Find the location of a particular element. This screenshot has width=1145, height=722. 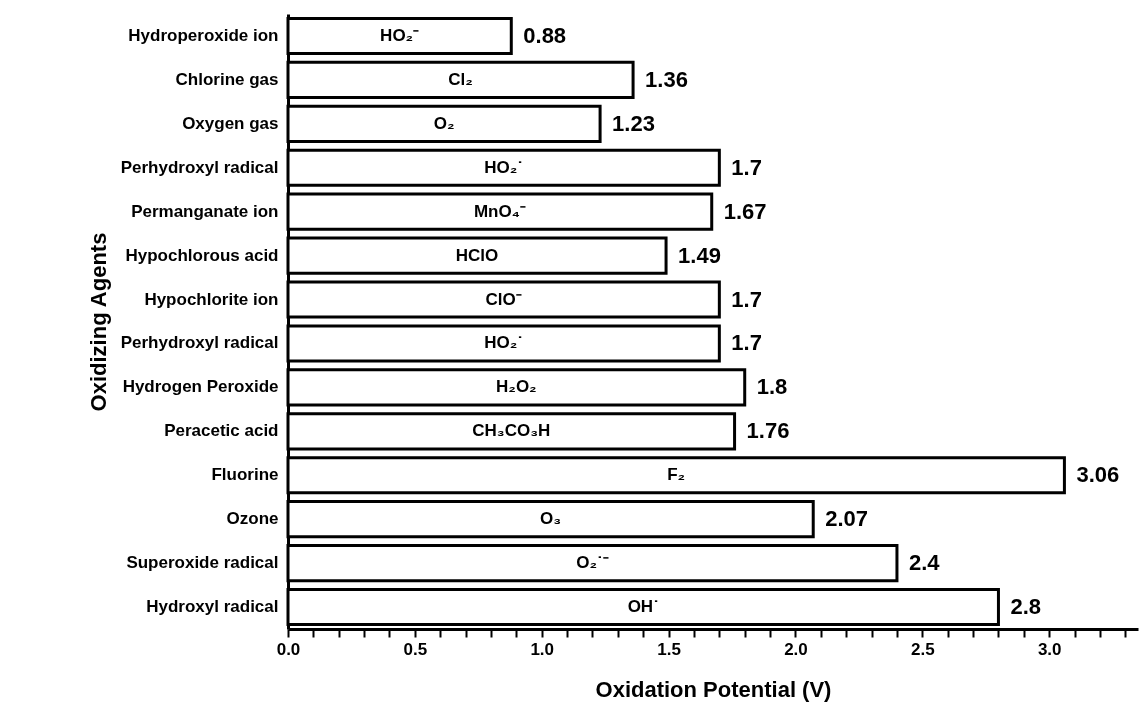

annotation: O₃ is located at coordinates (551, 519).